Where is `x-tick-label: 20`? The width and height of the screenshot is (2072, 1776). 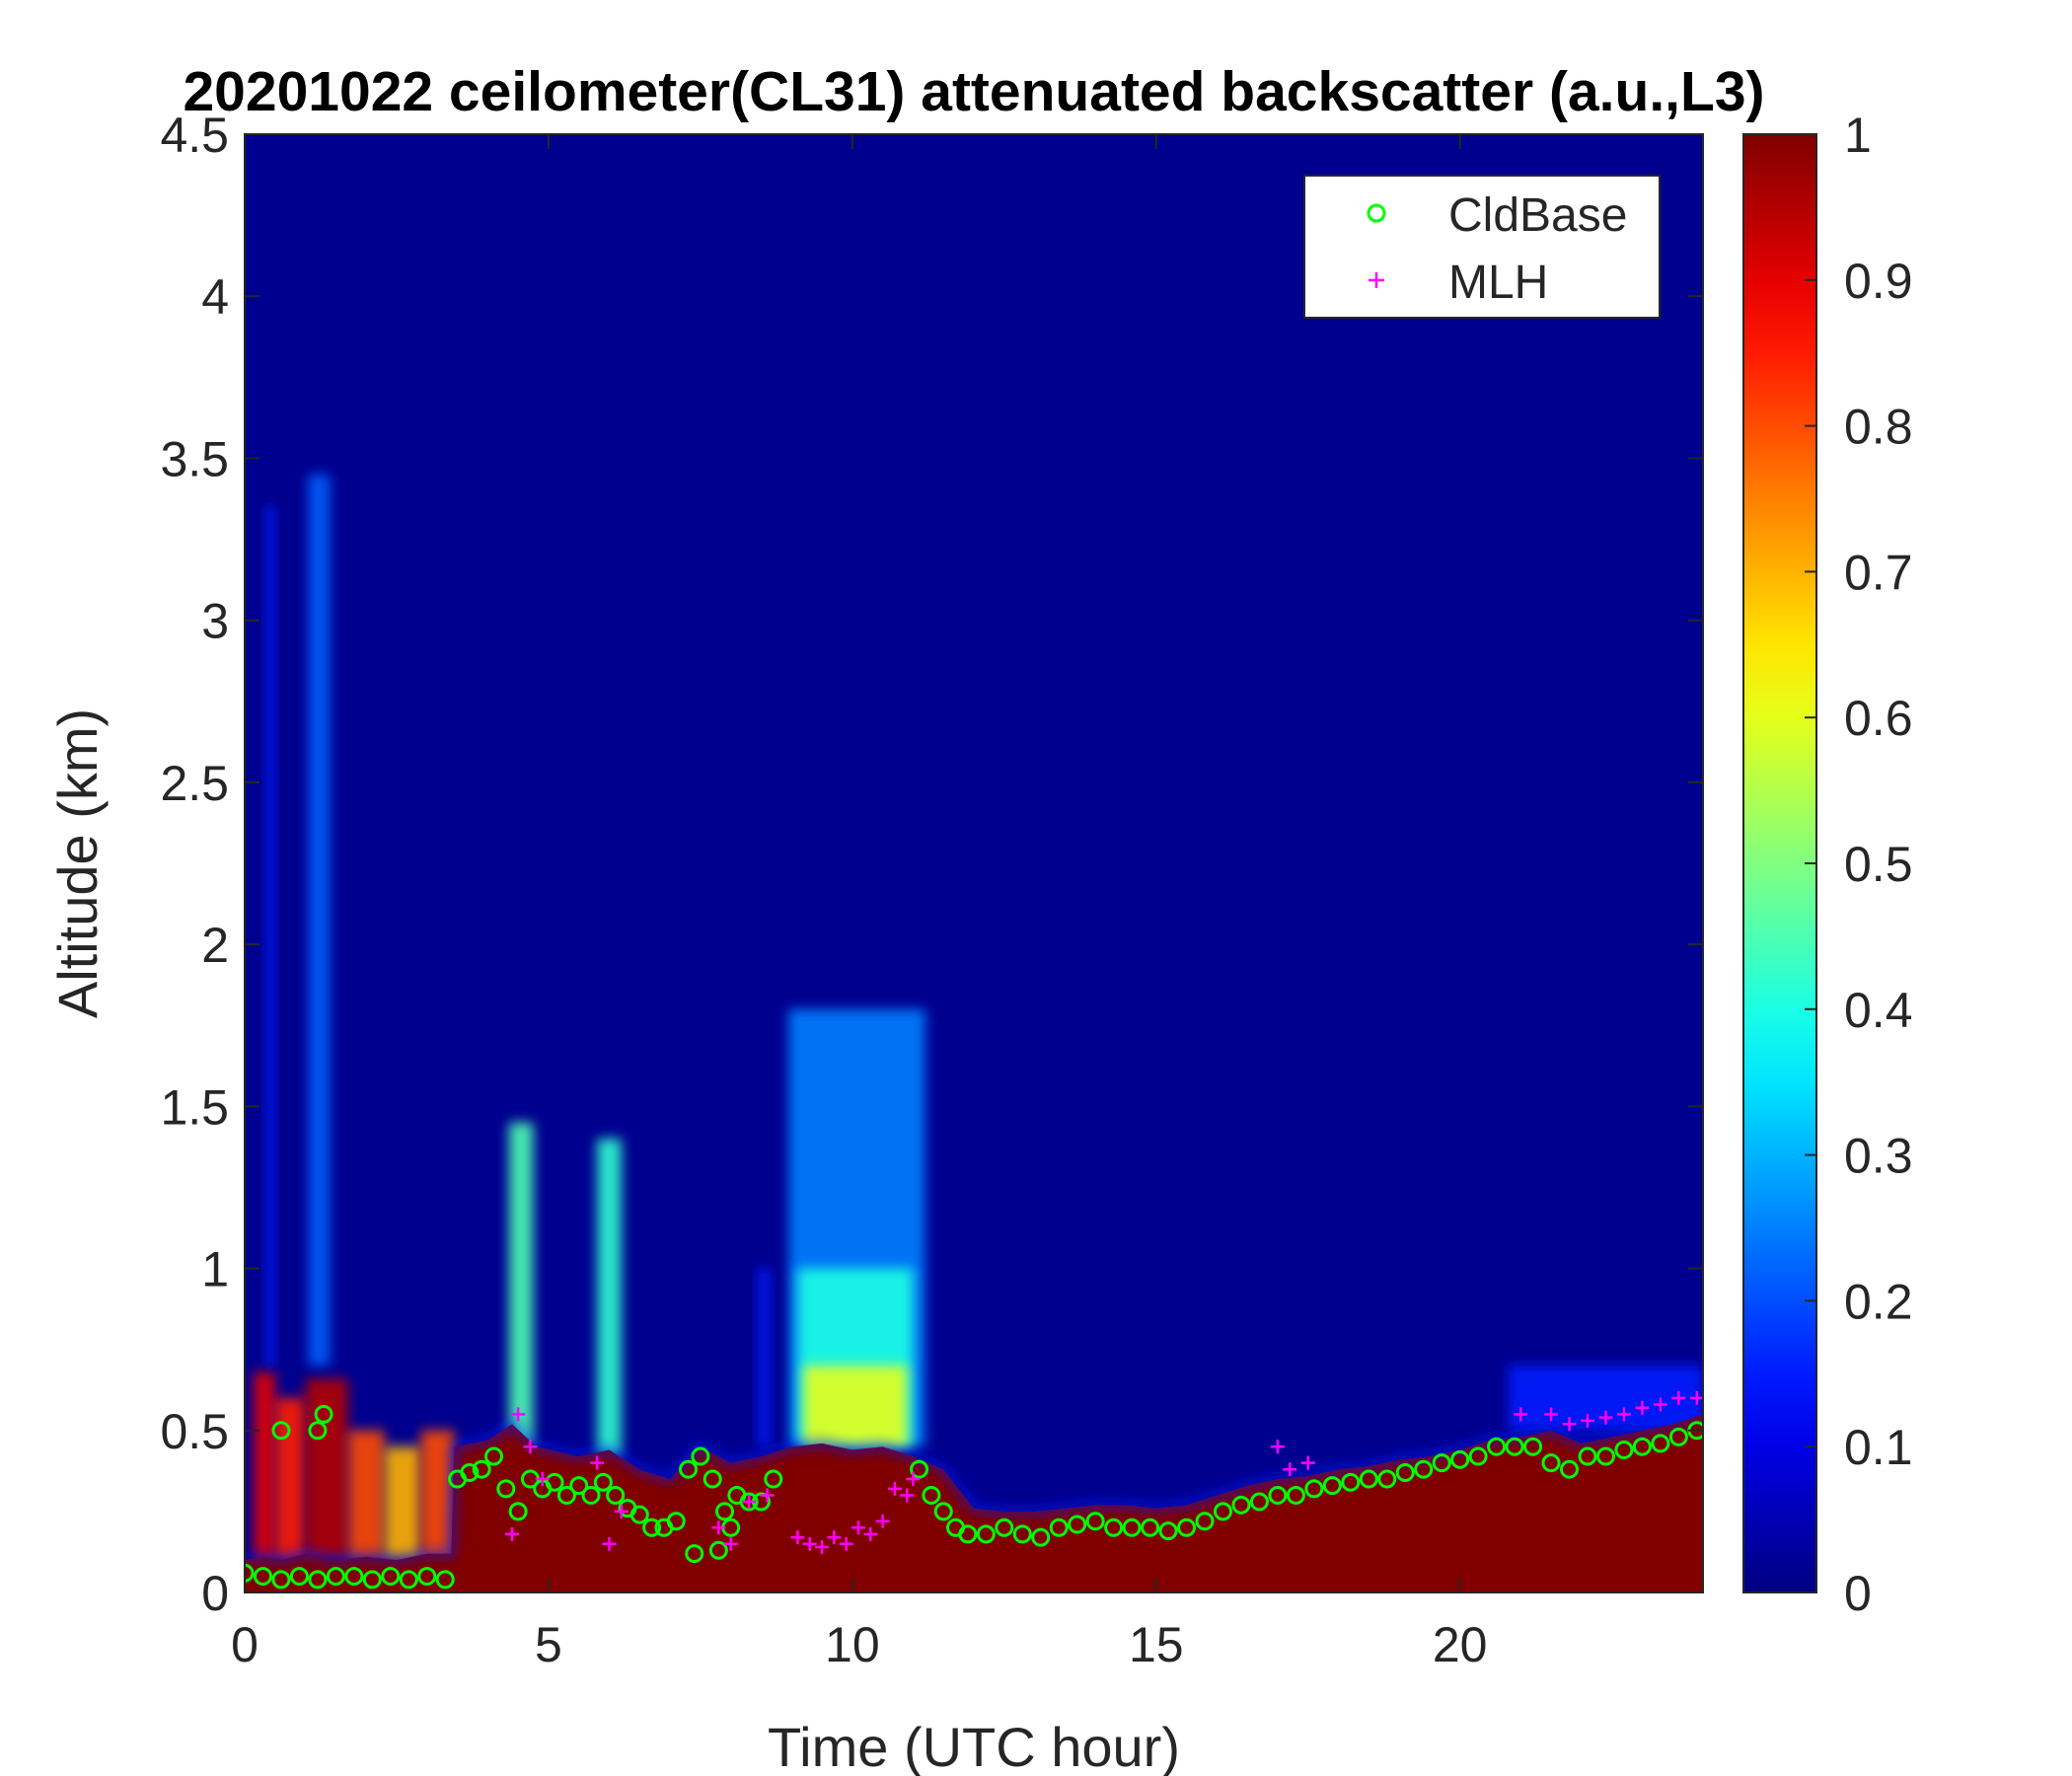 x-tick-label: 20 is located at coordinates (1461, 1645).